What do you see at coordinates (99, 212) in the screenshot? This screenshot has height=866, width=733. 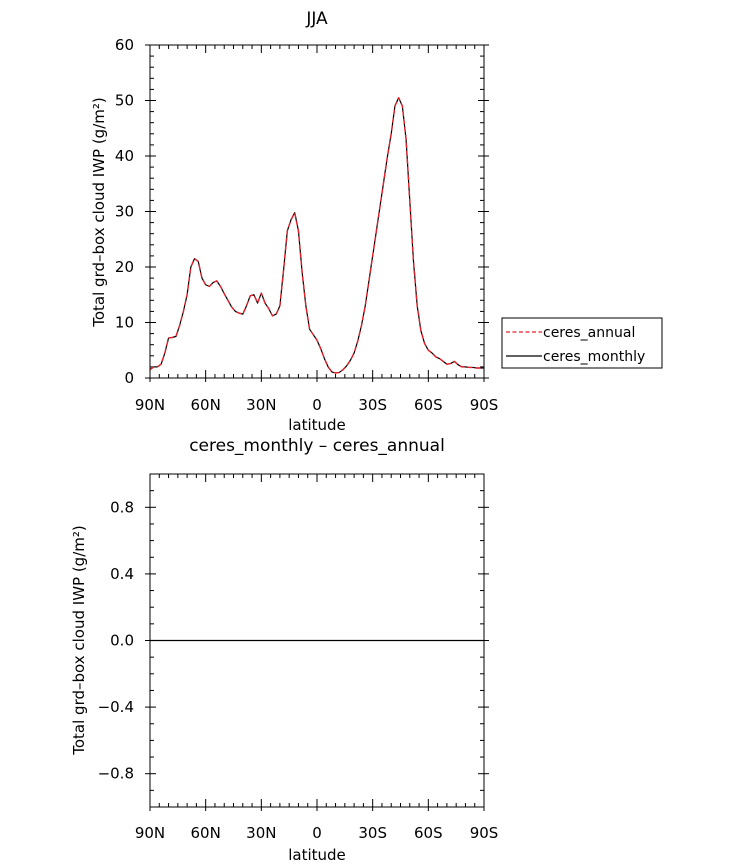 I see `top-y-axis-label: Total grd–box cloud IWP (g/m²)` at bounding box center [99, 212].